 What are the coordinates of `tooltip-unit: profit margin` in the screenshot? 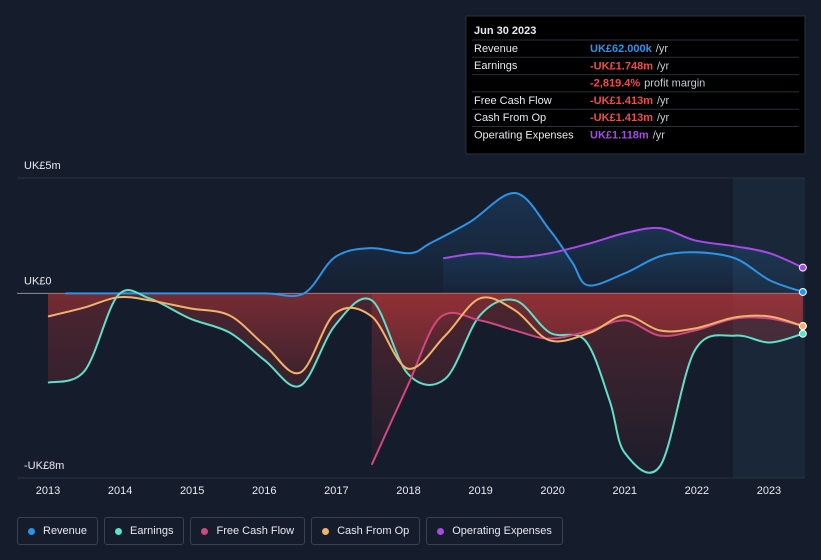 It's located at (674, 84).